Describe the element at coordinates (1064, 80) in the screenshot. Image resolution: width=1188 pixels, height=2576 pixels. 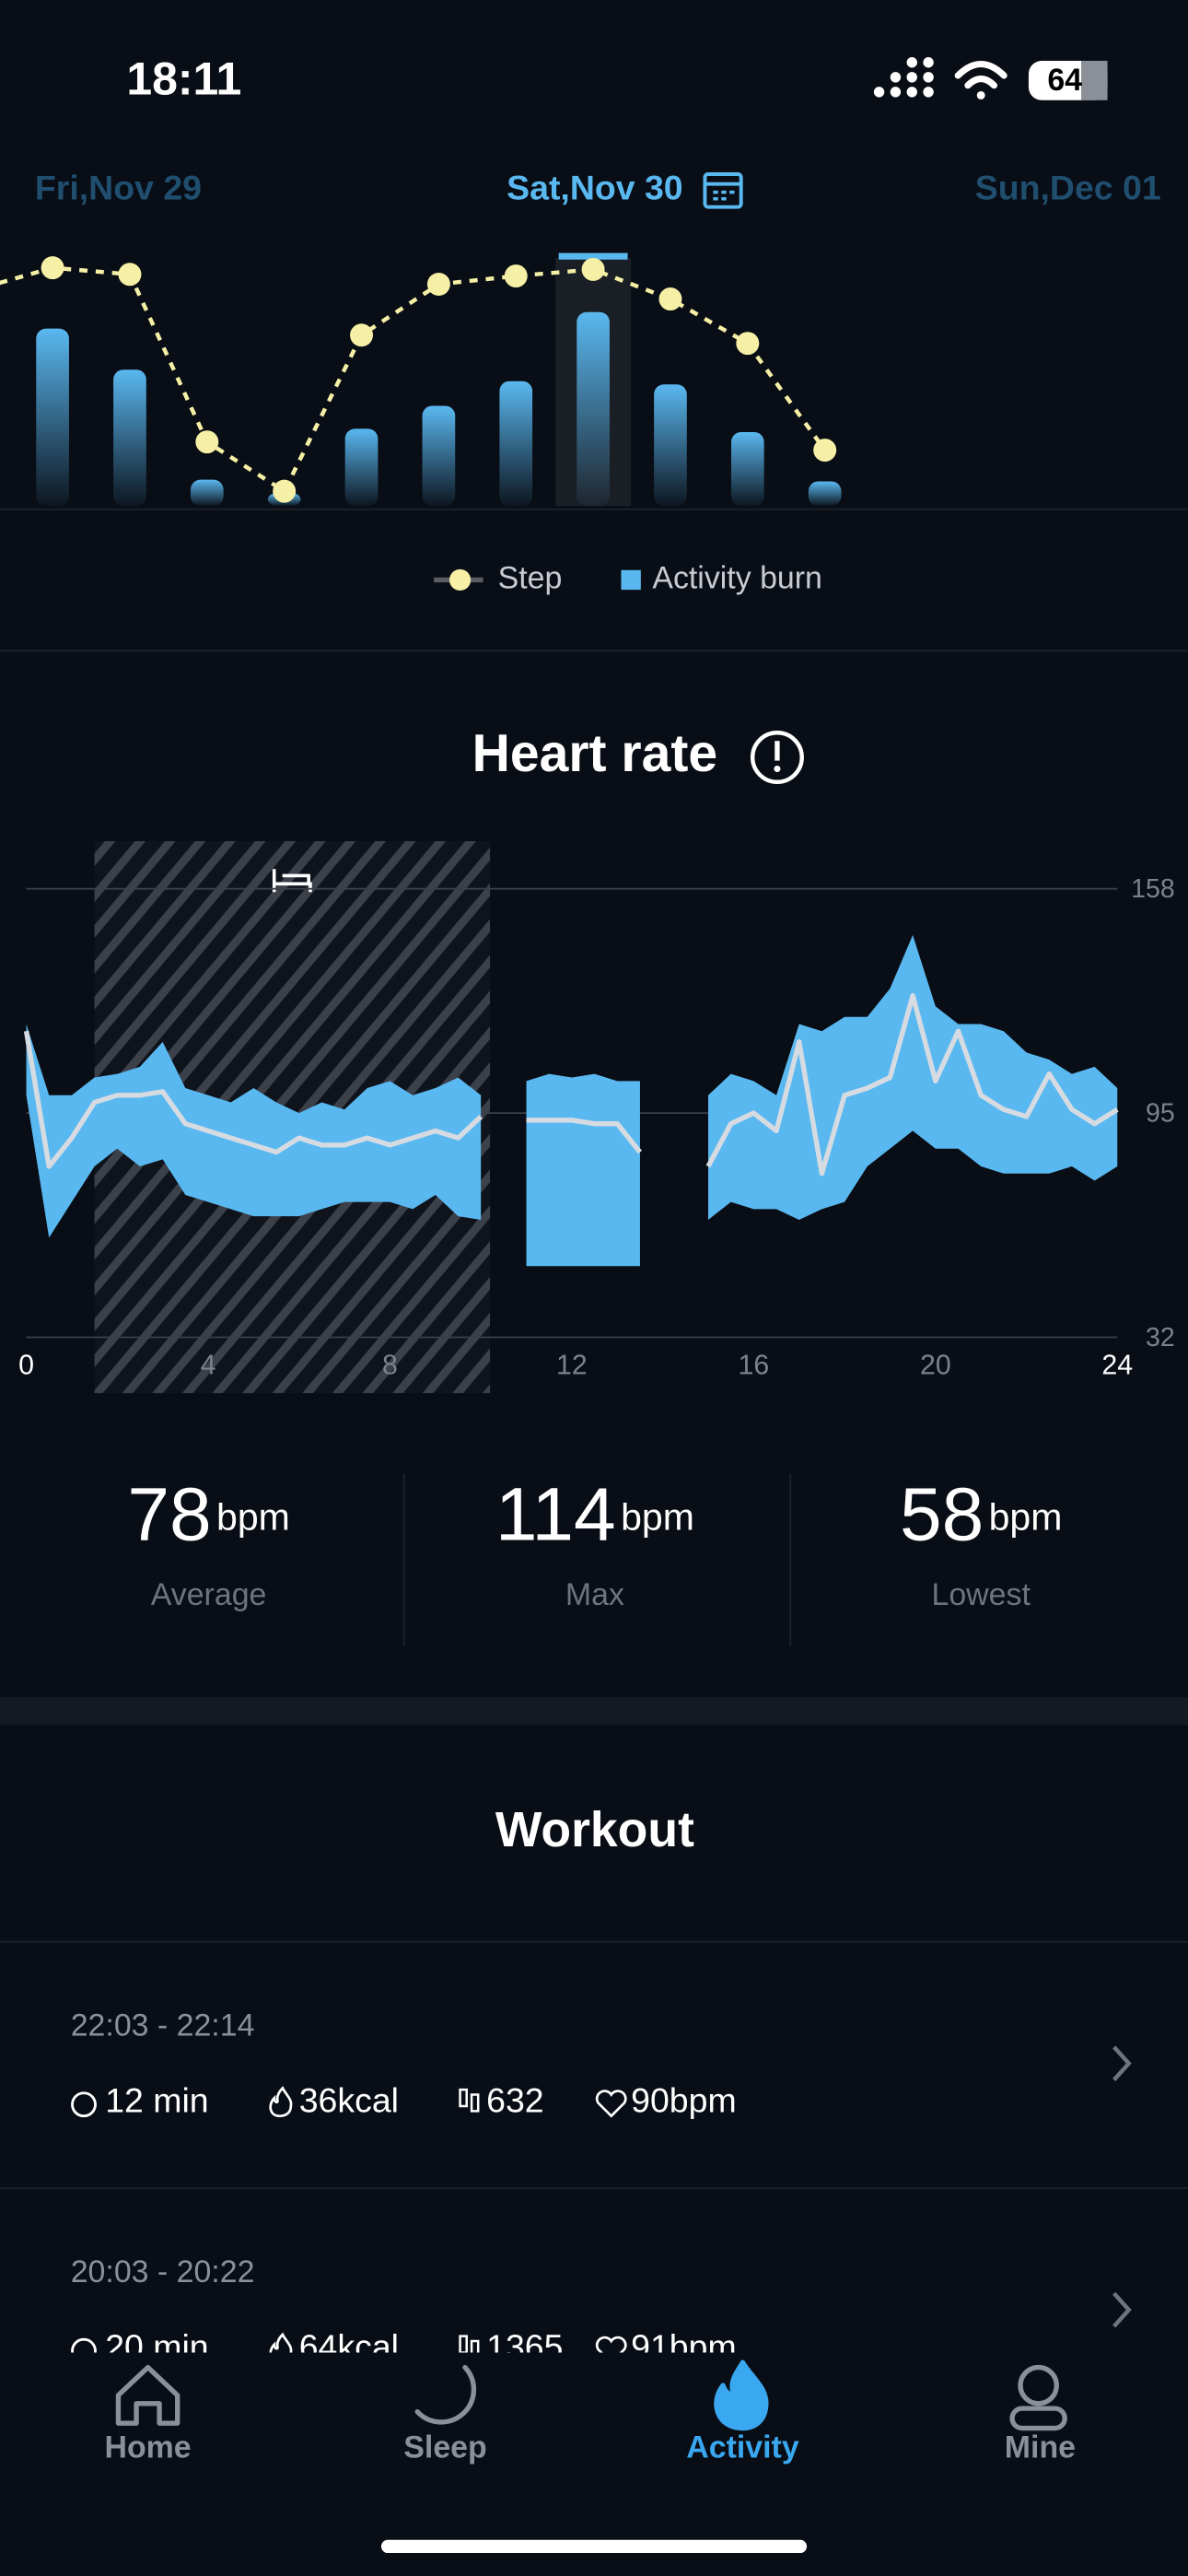
I see `battery-level: 64` at that location.